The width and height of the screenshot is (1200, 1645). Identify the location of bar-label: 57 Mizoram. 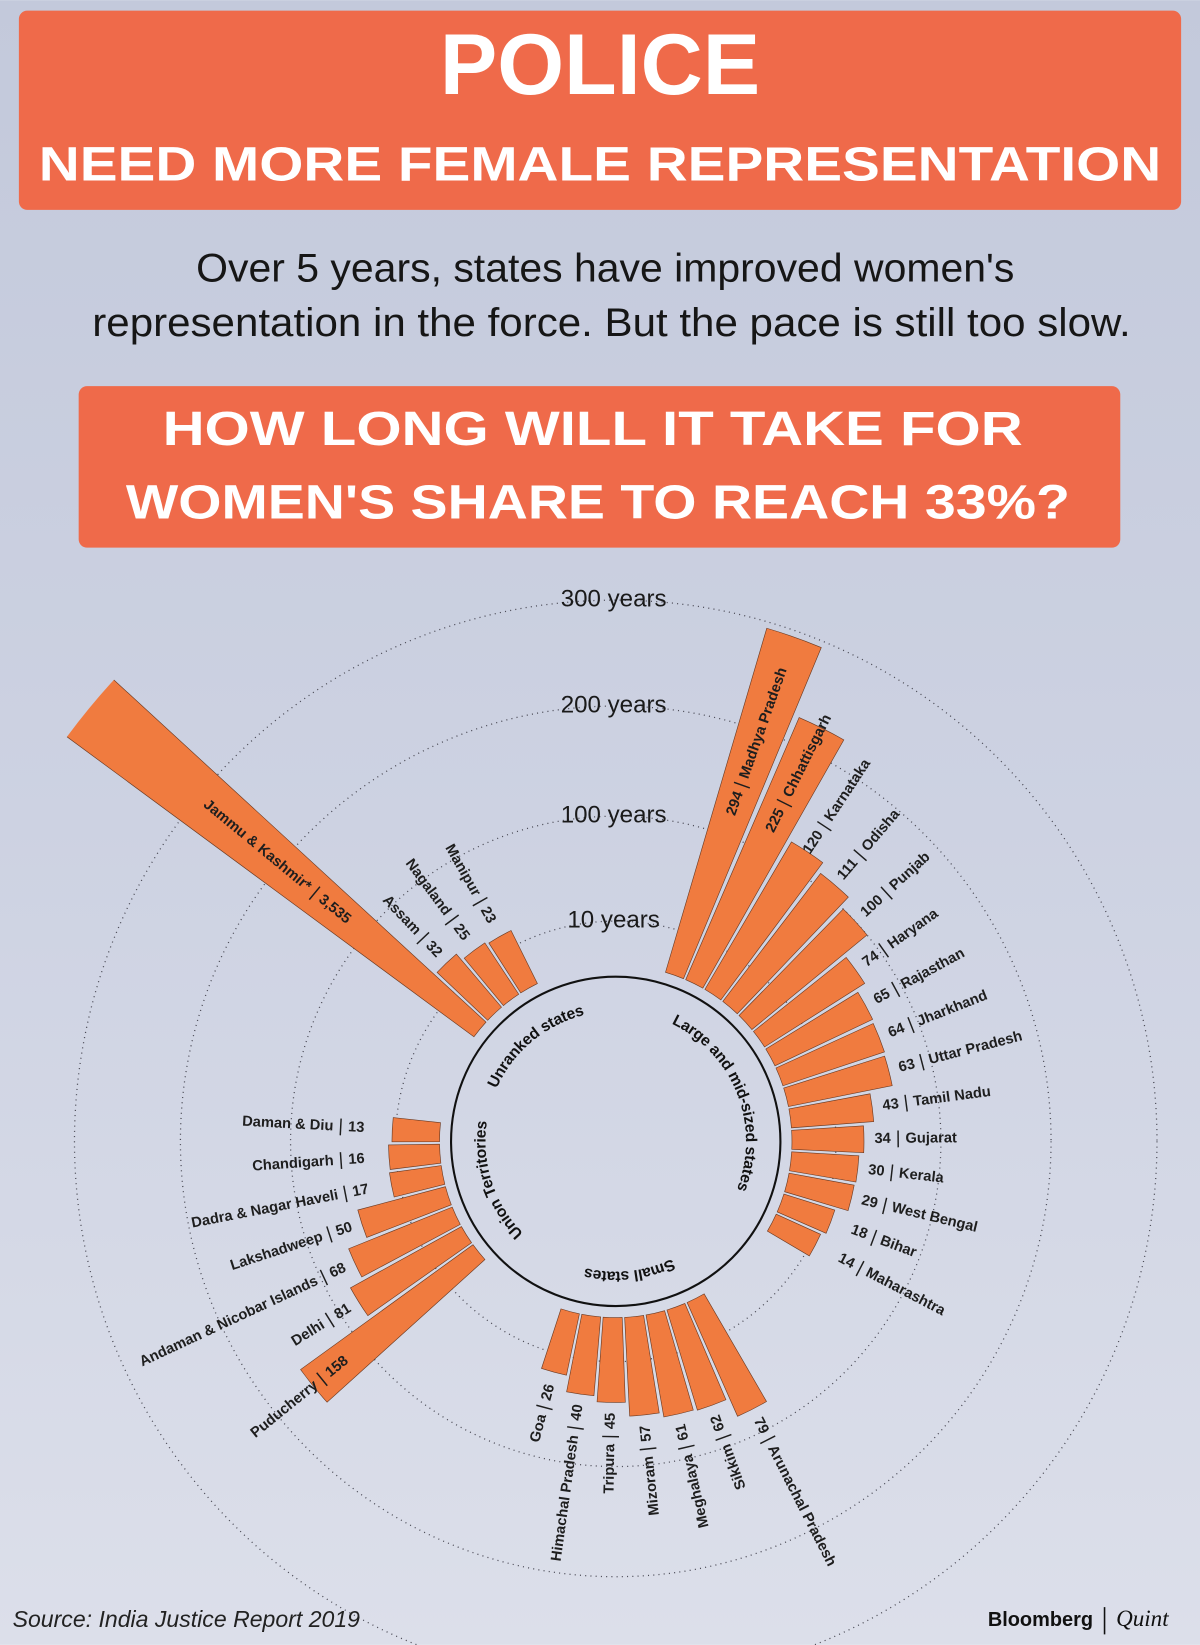
(650, 1471).